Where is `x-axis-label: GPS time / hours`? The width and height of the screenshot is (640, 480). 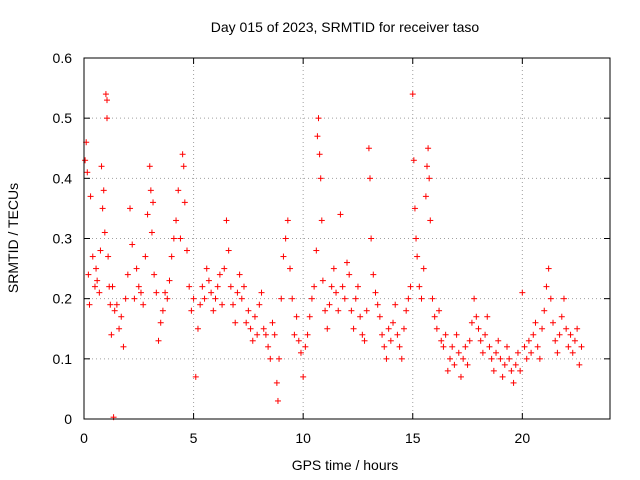 x-axis-label: GPS time / hours is located at coordinates (345, 465).